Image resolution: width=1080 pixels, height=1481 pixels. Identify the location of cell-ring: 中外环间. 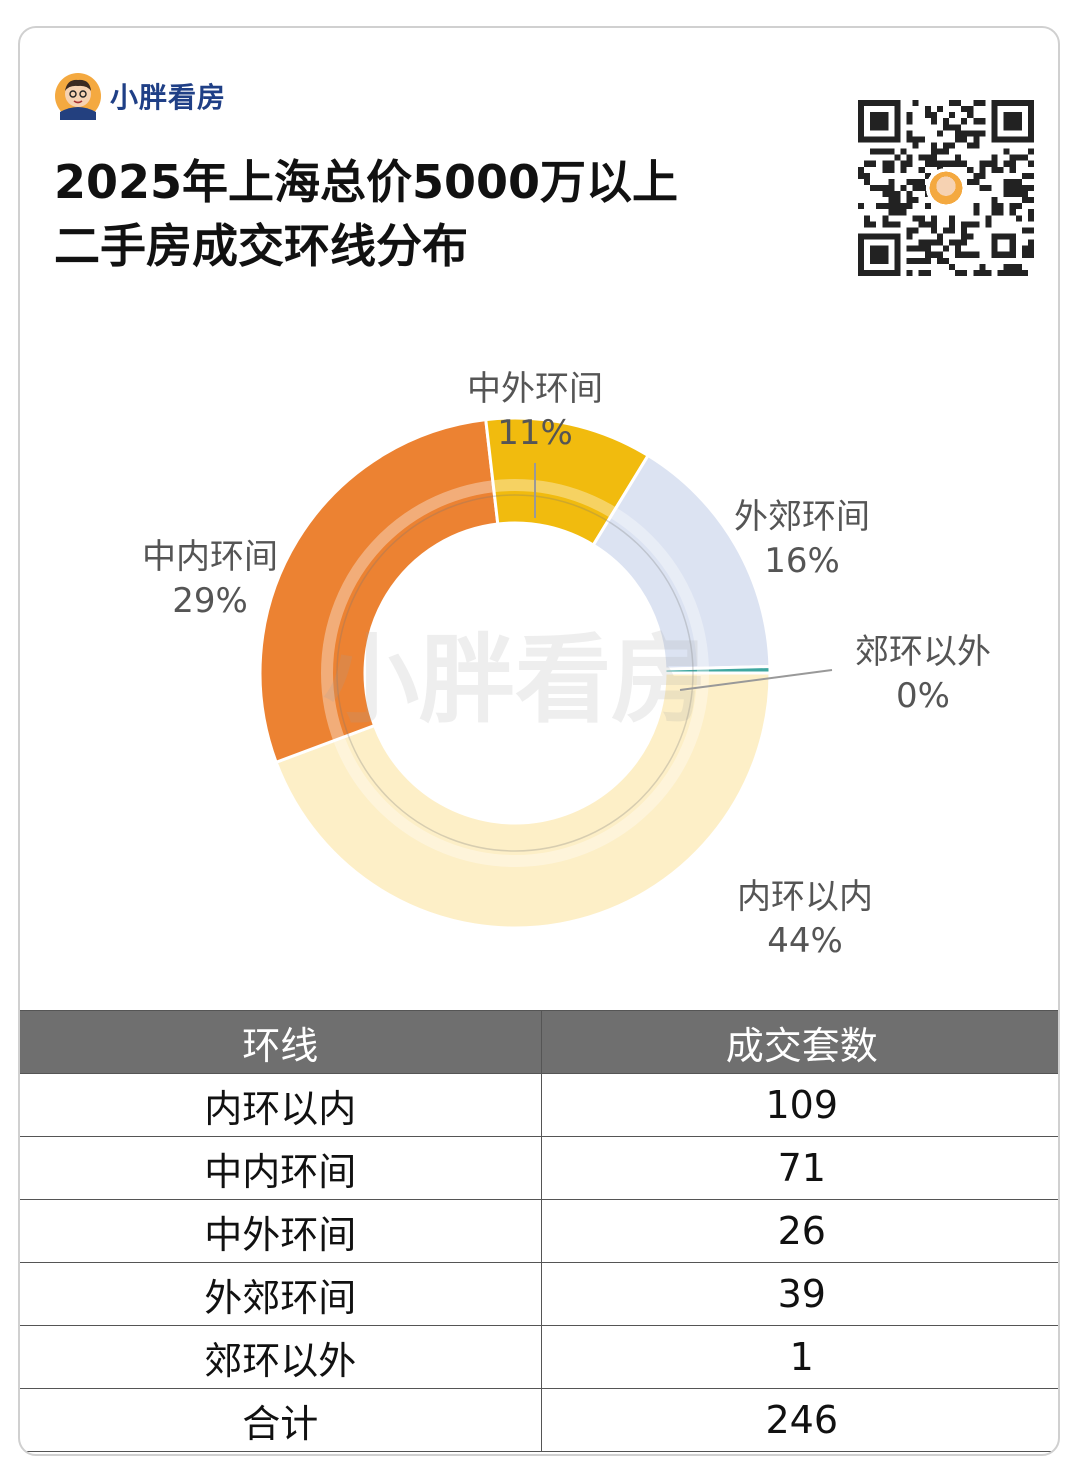
(281, 1231).